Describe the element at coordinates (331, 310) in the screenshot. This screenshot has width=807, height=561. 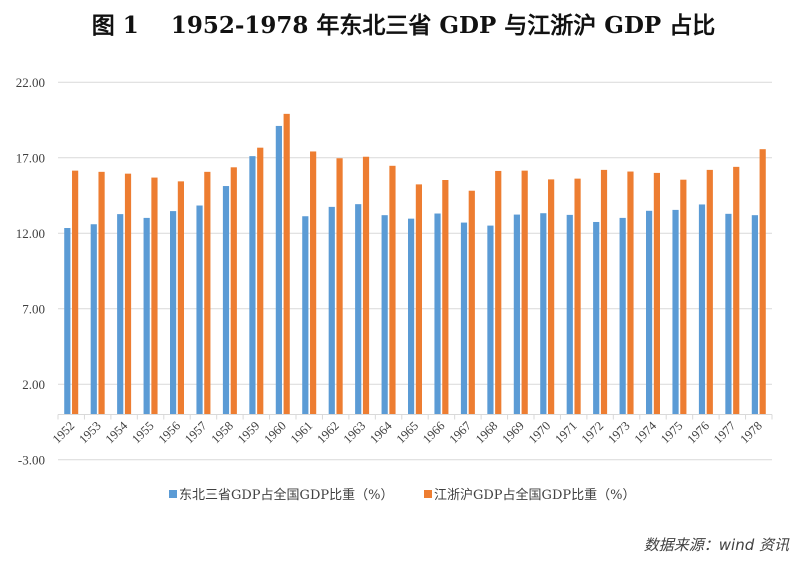
I see `bar-northeast-1962` at that location.